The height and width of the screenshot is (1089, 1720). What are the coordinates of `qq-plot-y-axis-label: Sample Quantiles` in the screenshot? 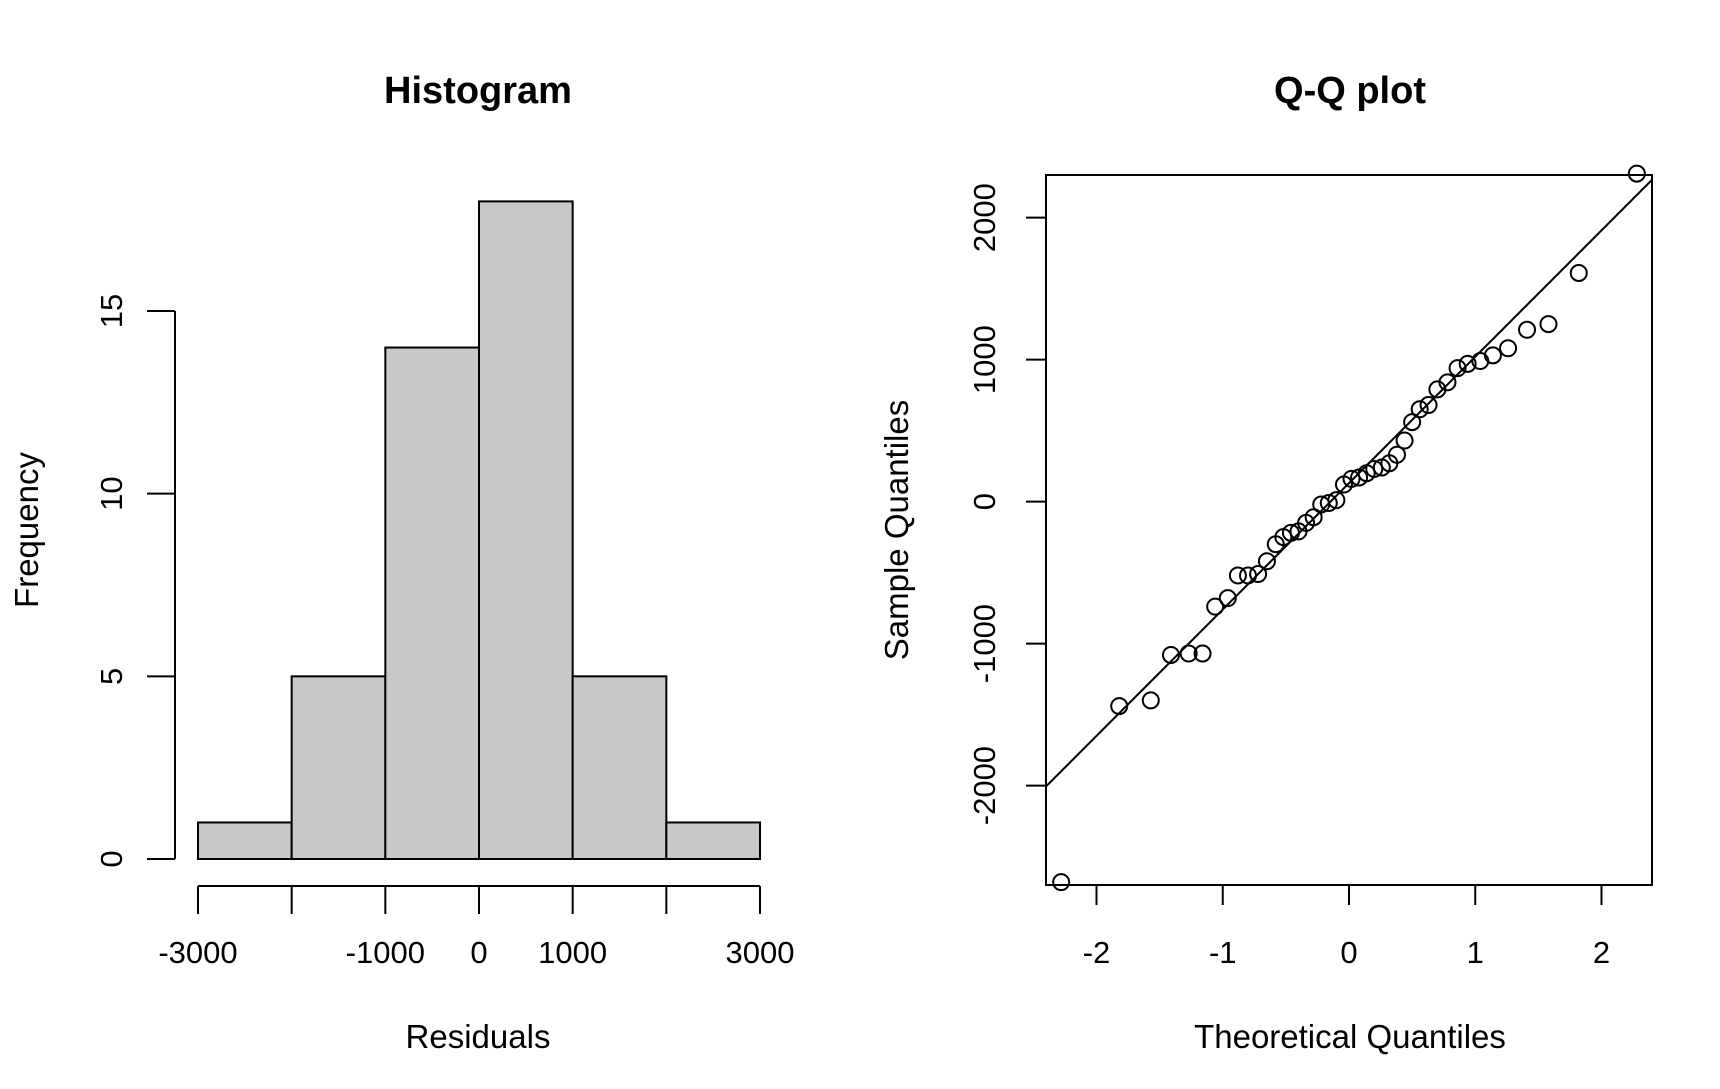 It's located at (896, 530).